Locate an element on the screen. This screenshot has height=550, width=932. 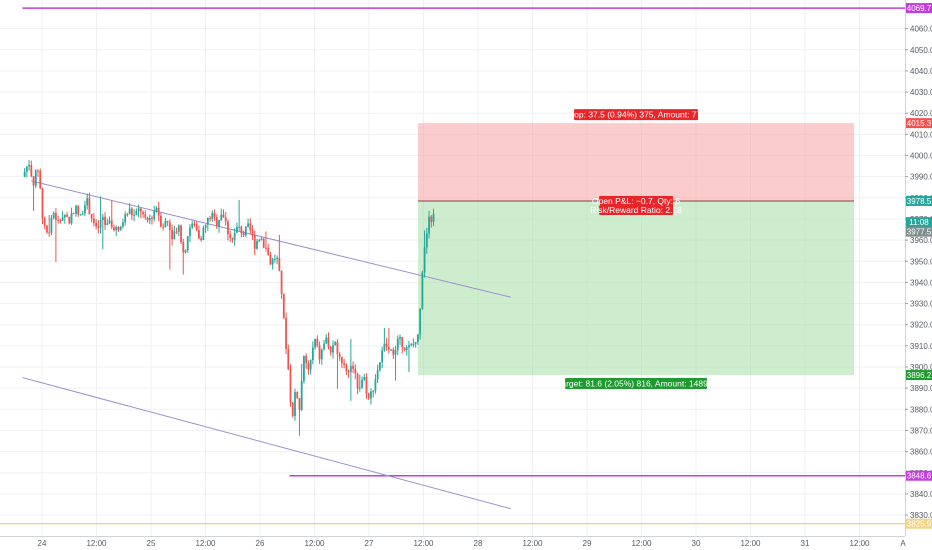
target-label-text: Target: 81.6 (2.05%) 816, Amount: 1489.6 is located at coordinates (636, 384).